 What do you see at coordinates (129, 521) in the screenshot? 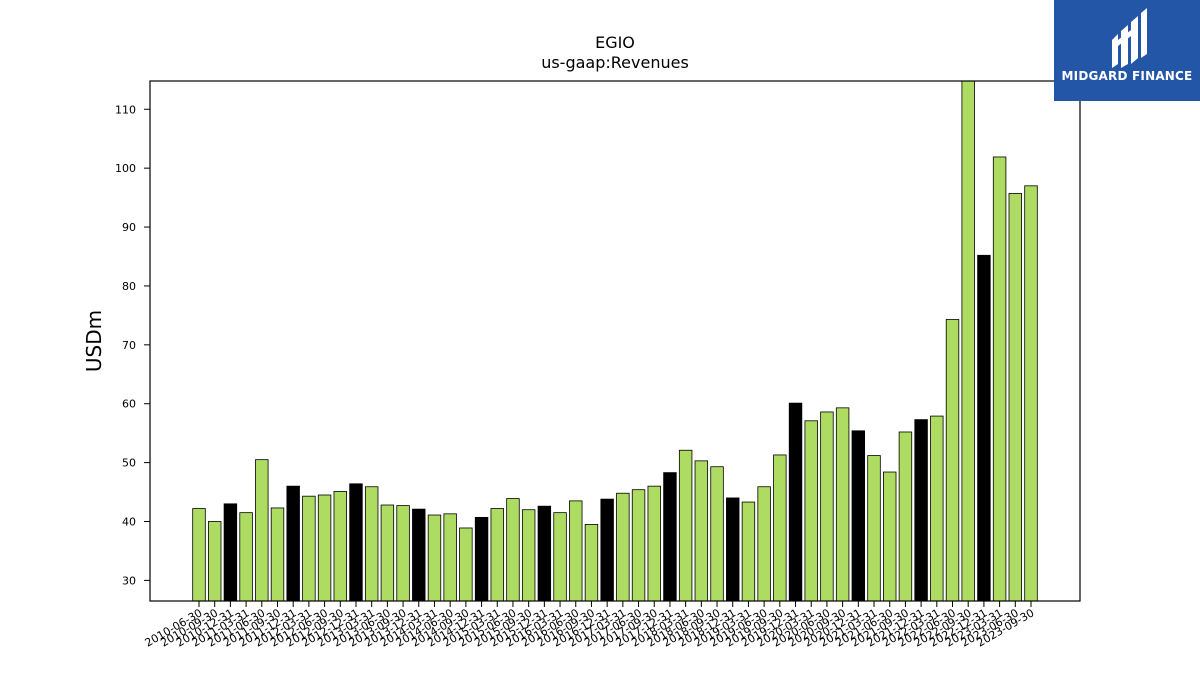
I see `y-tick-label: 40` at bounding box center [129, 521].